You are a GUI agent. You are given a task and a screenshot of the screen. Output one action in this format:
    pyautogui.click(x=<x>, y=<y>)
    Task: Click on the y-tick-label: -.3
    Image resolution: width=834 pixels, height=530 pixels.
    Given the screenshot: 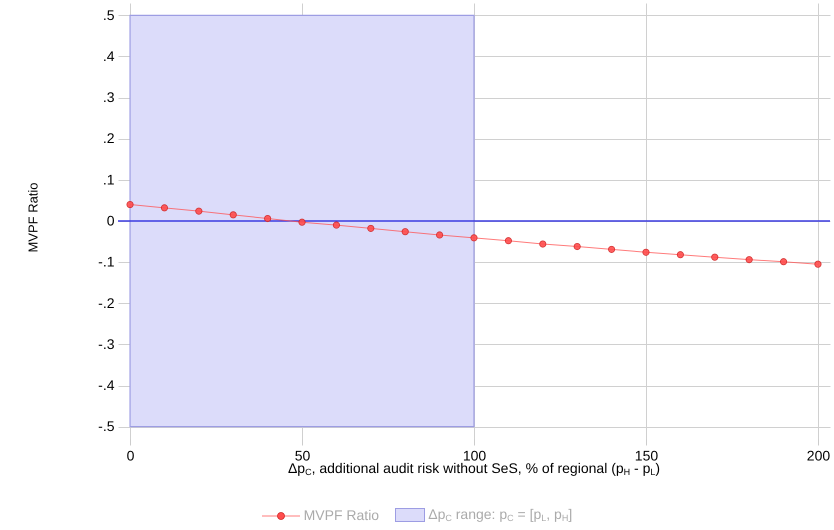 What is the action you would take?
    pyautogui.click(x=106, y=344)
    